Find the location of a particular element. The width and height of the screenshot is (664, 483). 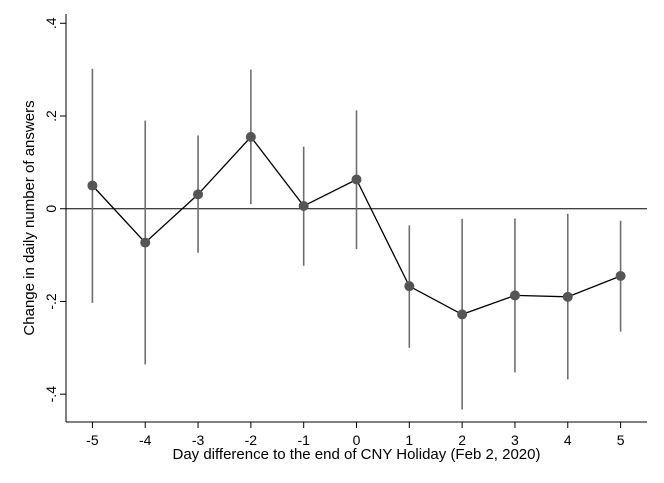

x-axis-ticks: -5 -4 -3 -2 -1 0 1 2 3 4 5 is located at coordinates (355, 435).